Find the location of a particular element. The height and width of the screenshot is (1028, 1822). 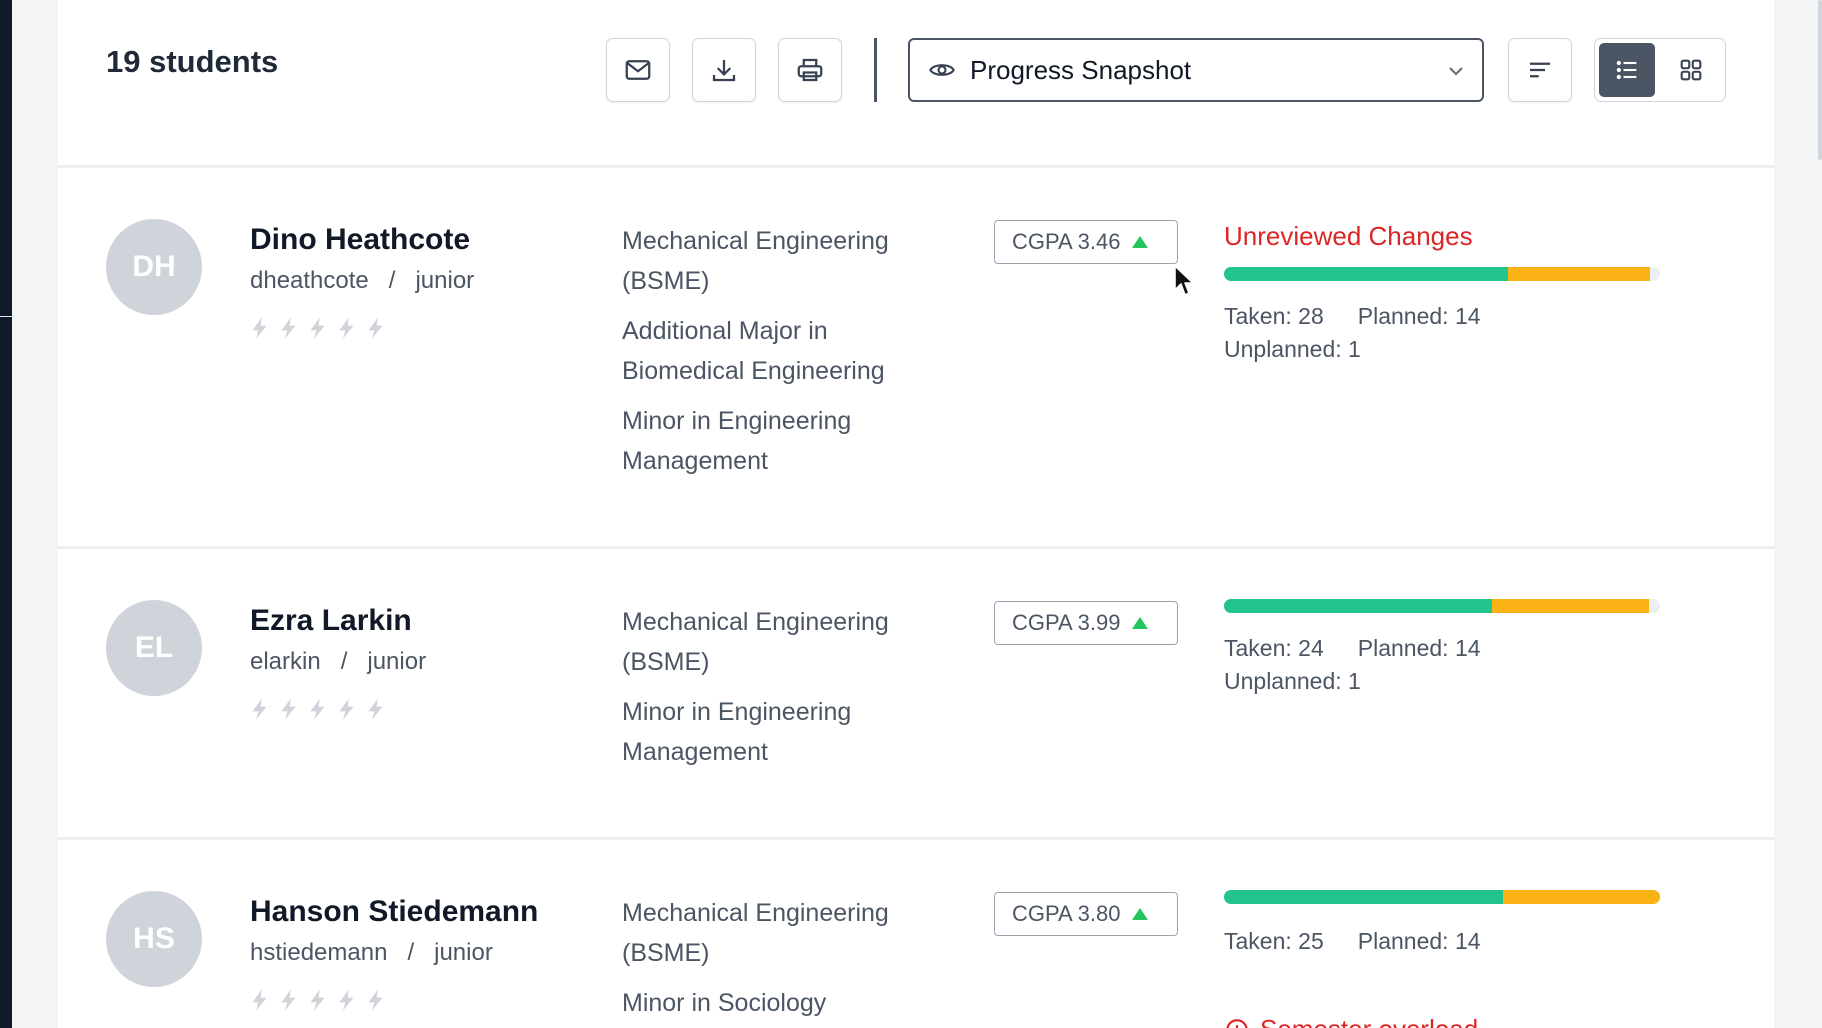

eye-icon is located at coordinates (942, 70).